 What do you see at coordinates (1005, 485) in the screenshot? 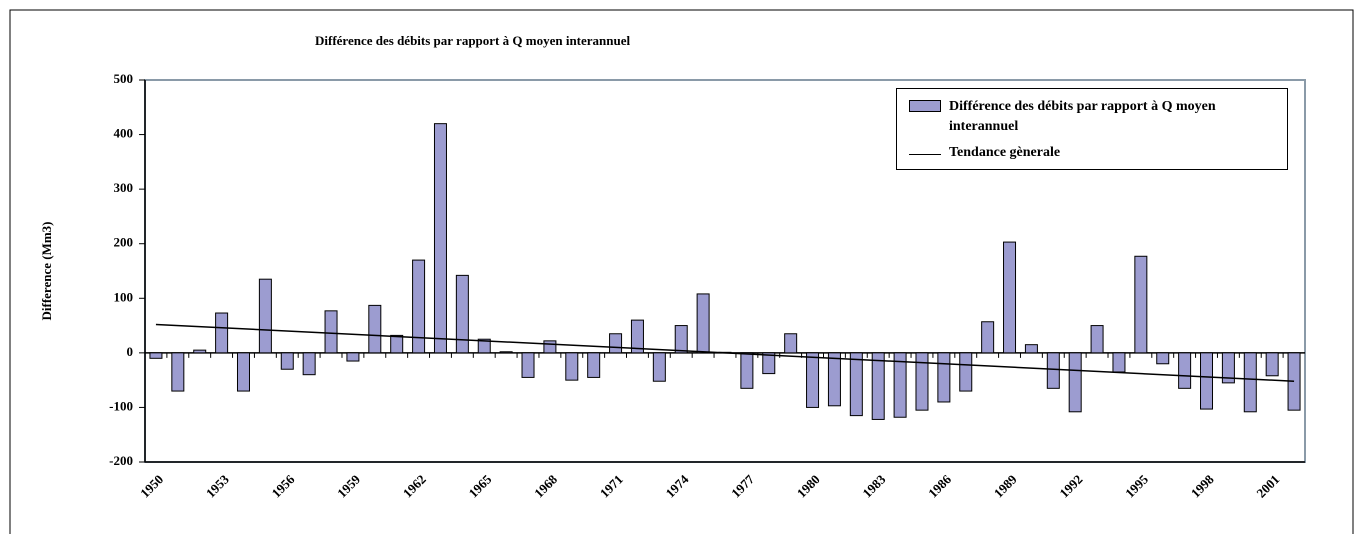
I see `x-tick-label: 1989` at bounding box center [1005, 485].